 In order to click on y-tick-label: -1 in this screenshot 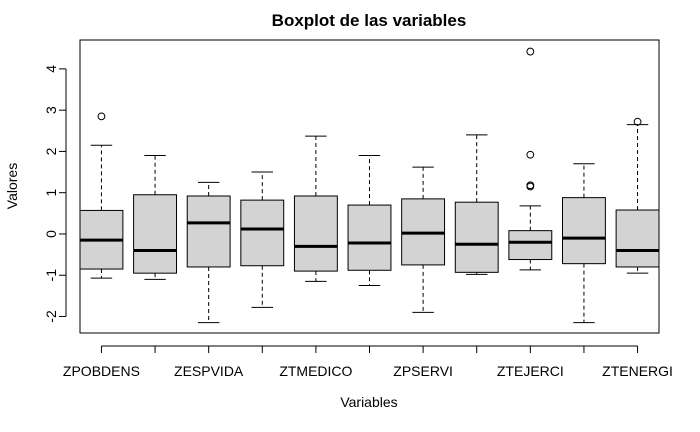, I will do `click(51, 275)`.